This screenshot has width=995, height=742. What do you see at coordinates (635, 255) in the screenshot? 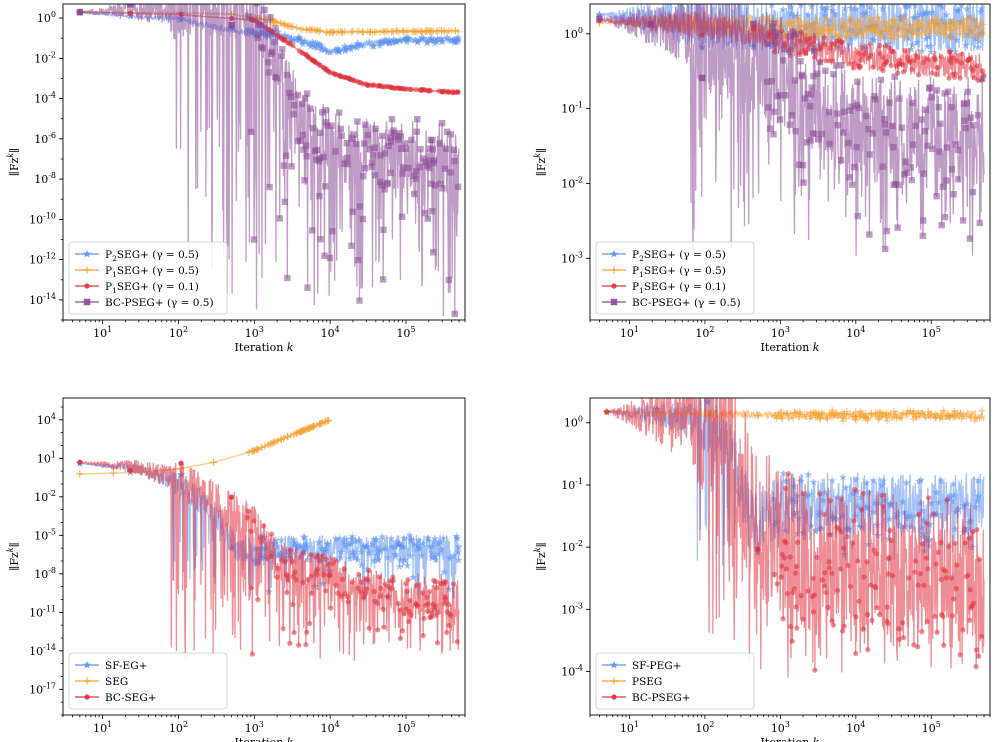
I see `legend-label-head: P` at bounding box center [635, 255].